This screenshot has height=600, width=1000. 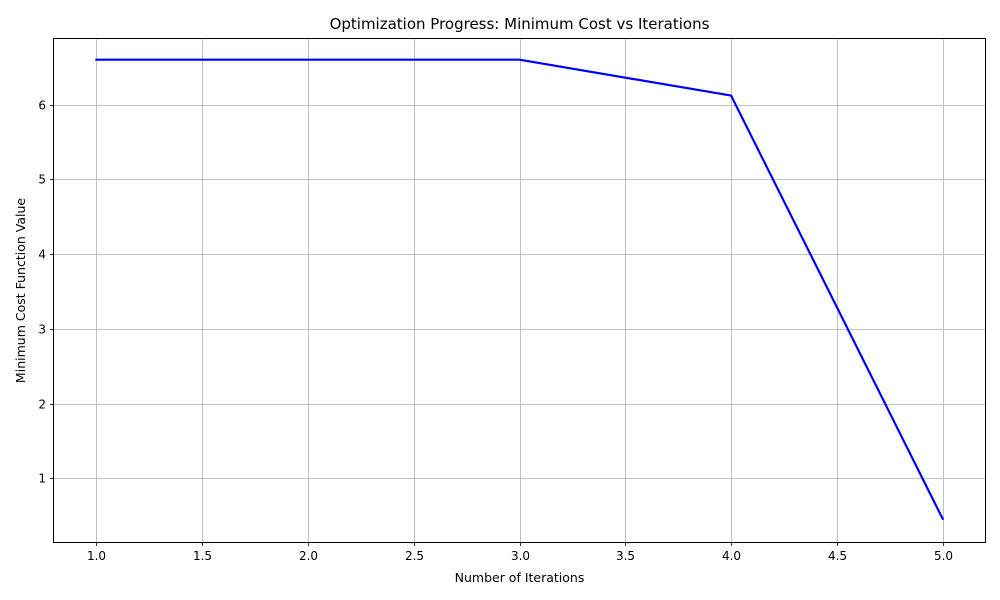 I want to click on y-tick-label: 4, so click(x=42, y=255).